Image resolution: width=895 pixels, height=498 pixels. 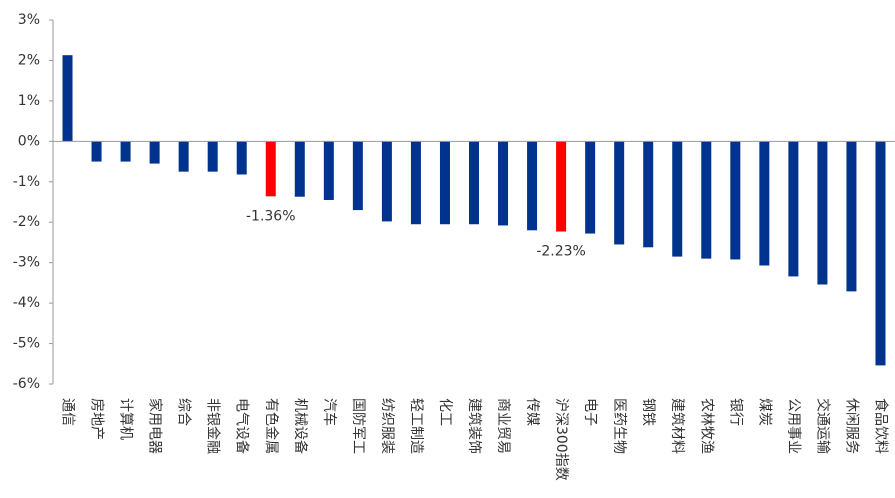 What do you see at coordinates (648, 412) in the screenshot?
I see `x-tick-label: 钢铁` at bounding box center [648, 412].